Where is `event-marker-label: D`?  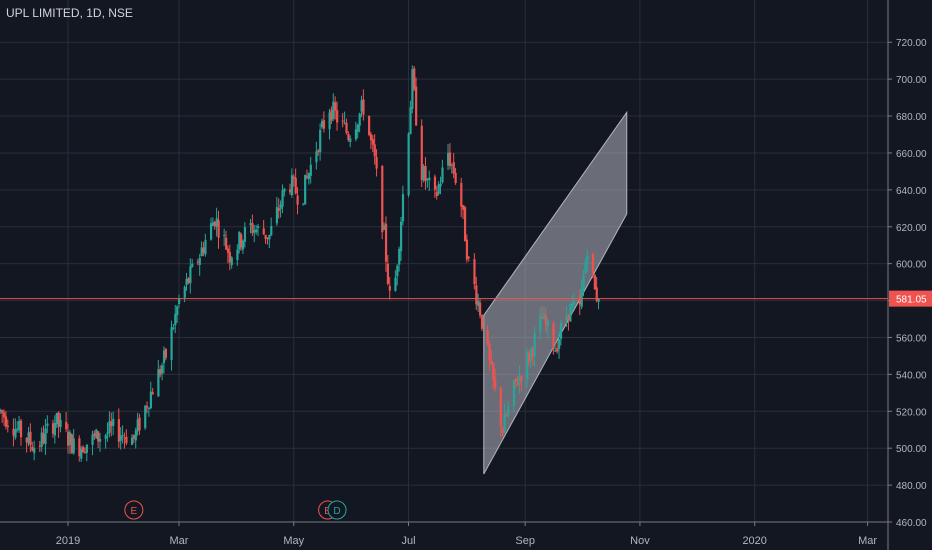
event-marker-label: D is located at coordinates (336, 511).